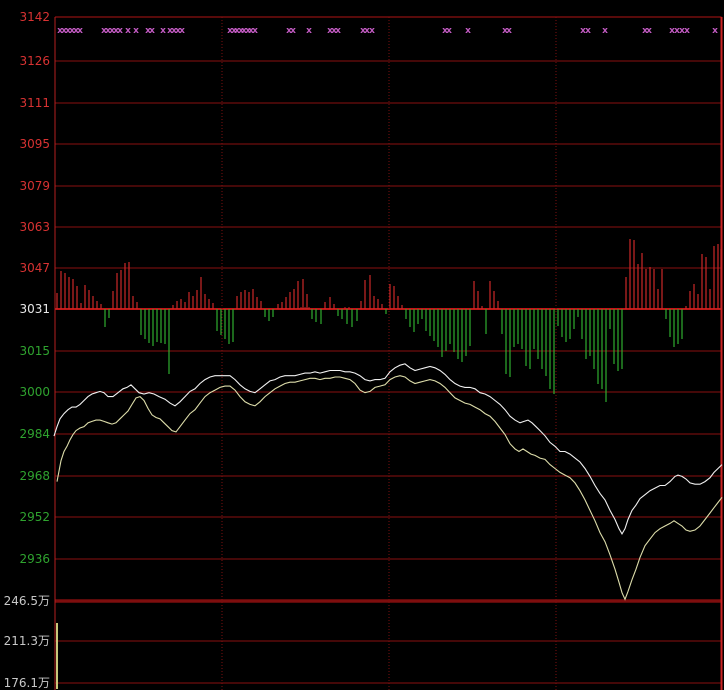 Image resolution: width=724 pixels, height=690 pixels. I want to click on turnover-bar, so click(57, 656).